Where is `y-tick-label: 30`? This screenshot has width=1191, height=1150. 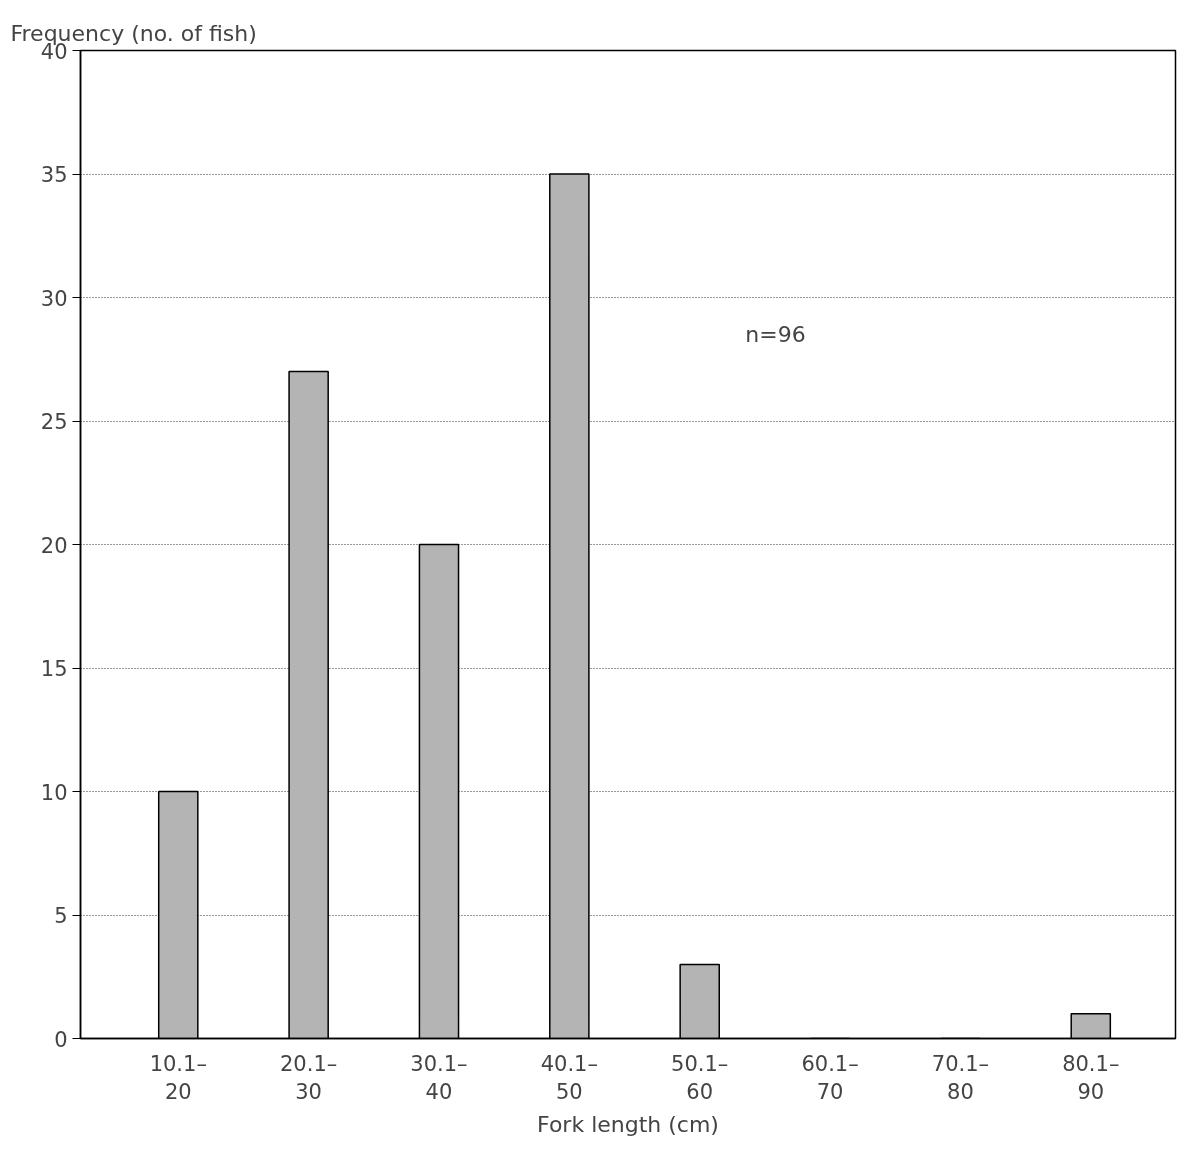 y-tick-label: 30 is located at coordinates (54, 298).